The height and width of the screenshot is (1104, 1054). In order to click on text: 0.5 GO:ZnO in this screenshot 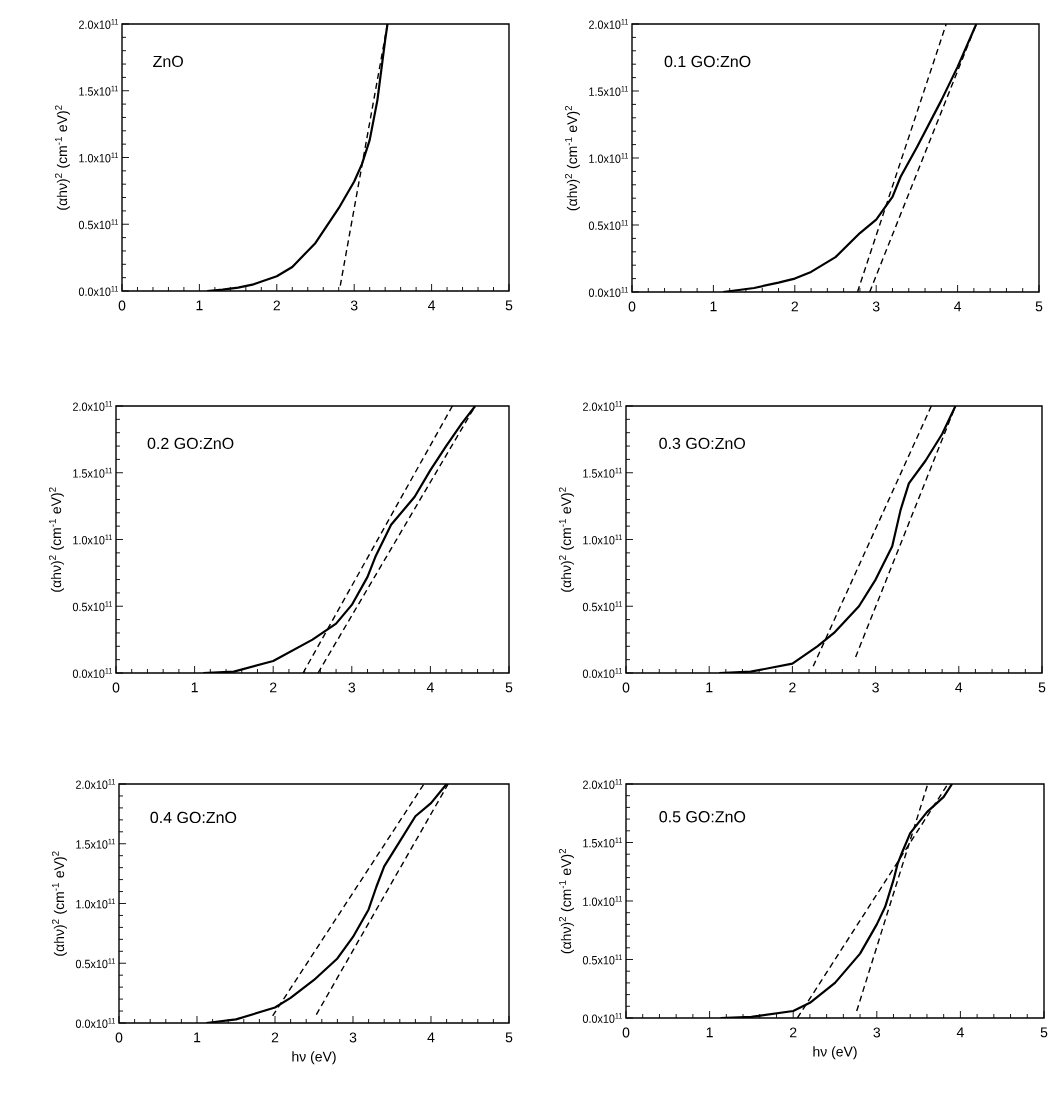, I will do `click(702, 817)`.